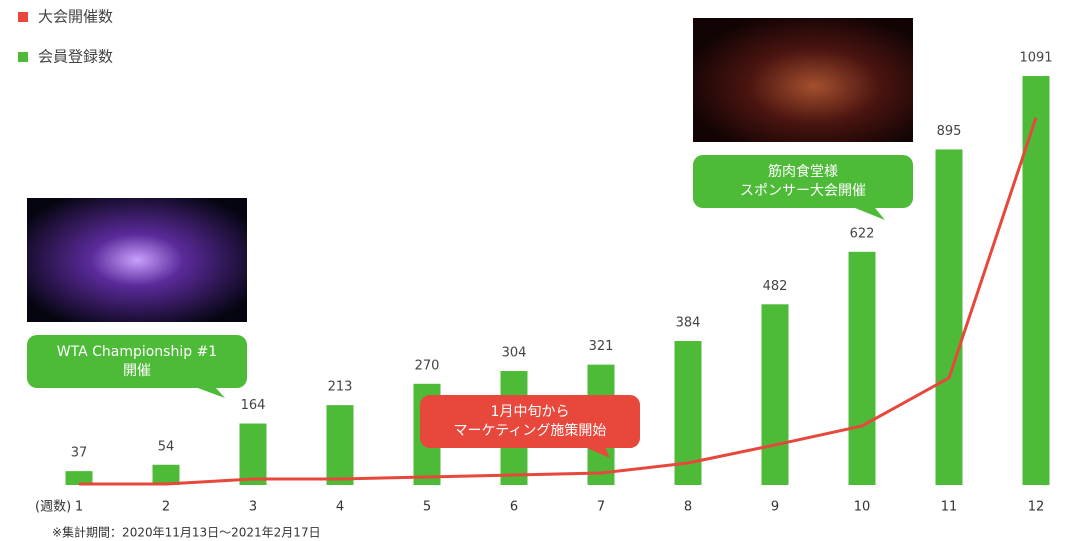 The image size is (1073, 541). What do you see at coordinates (514, 507) in the screenshot?
I see `x-tick-label: 6` at bounding box center [514, 507].